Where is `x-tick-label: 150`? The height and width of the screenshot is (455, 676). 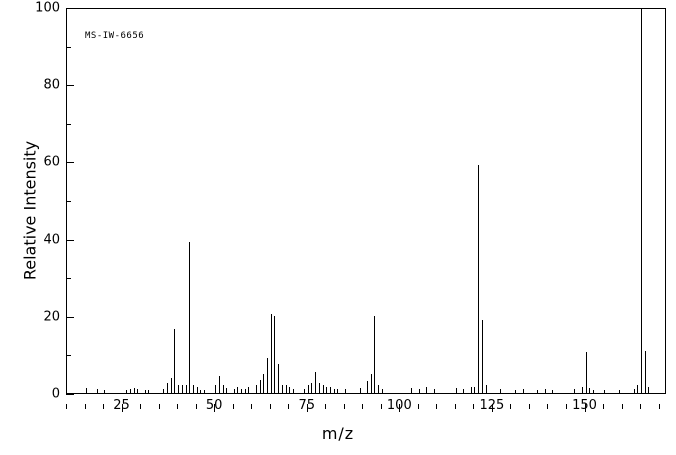 x-tick-label: 150 is located at coordinates (584, 405).